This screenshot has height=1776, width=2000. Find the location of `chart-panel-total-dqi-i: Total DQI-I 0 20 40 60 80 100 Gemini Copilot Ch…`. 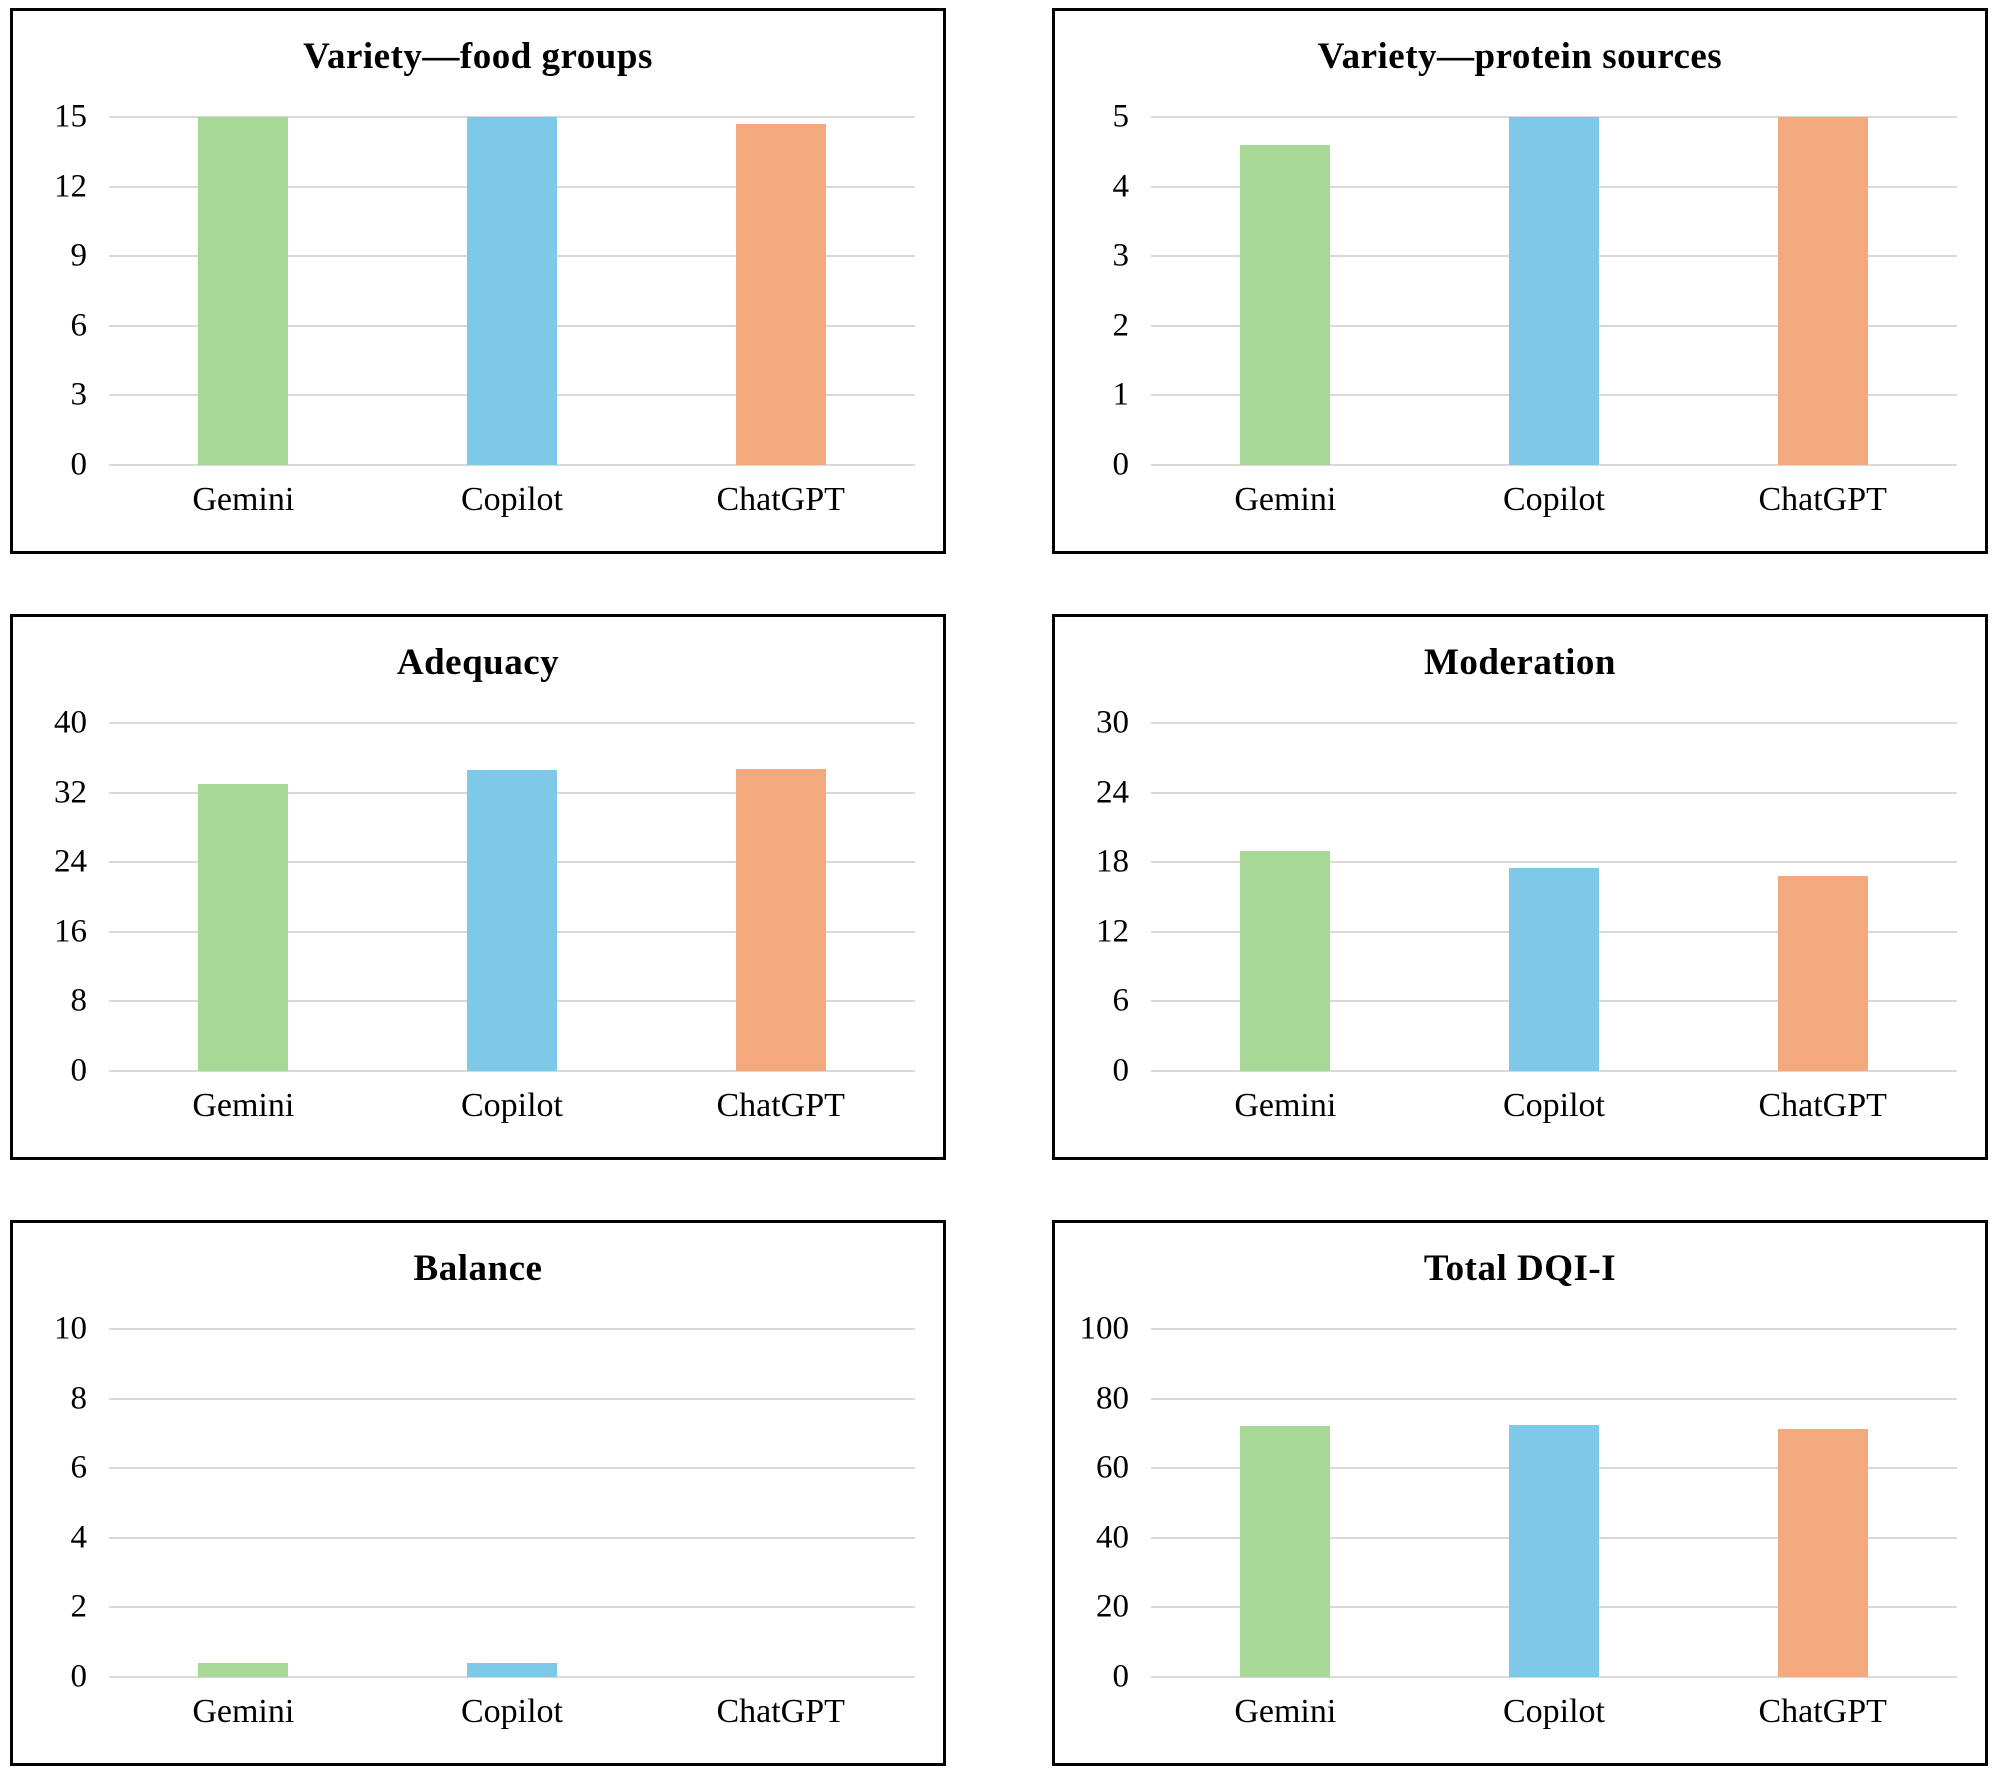

chart-panel-total-dqi-i: Total DQI-I 0 20 40 60 80 100 Gemini Copilot Ch… is located at coordinates (1520, 1493).